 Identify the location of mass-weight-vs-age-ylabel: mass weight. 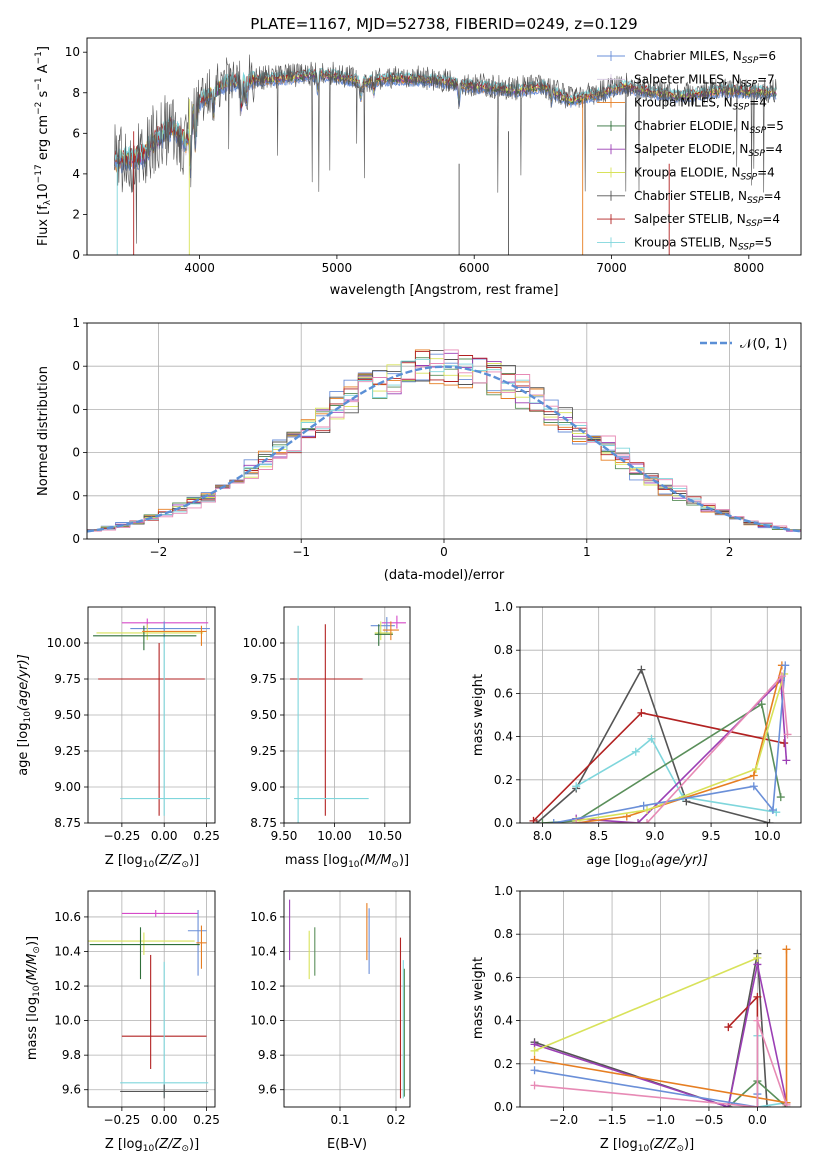
(478, 715).